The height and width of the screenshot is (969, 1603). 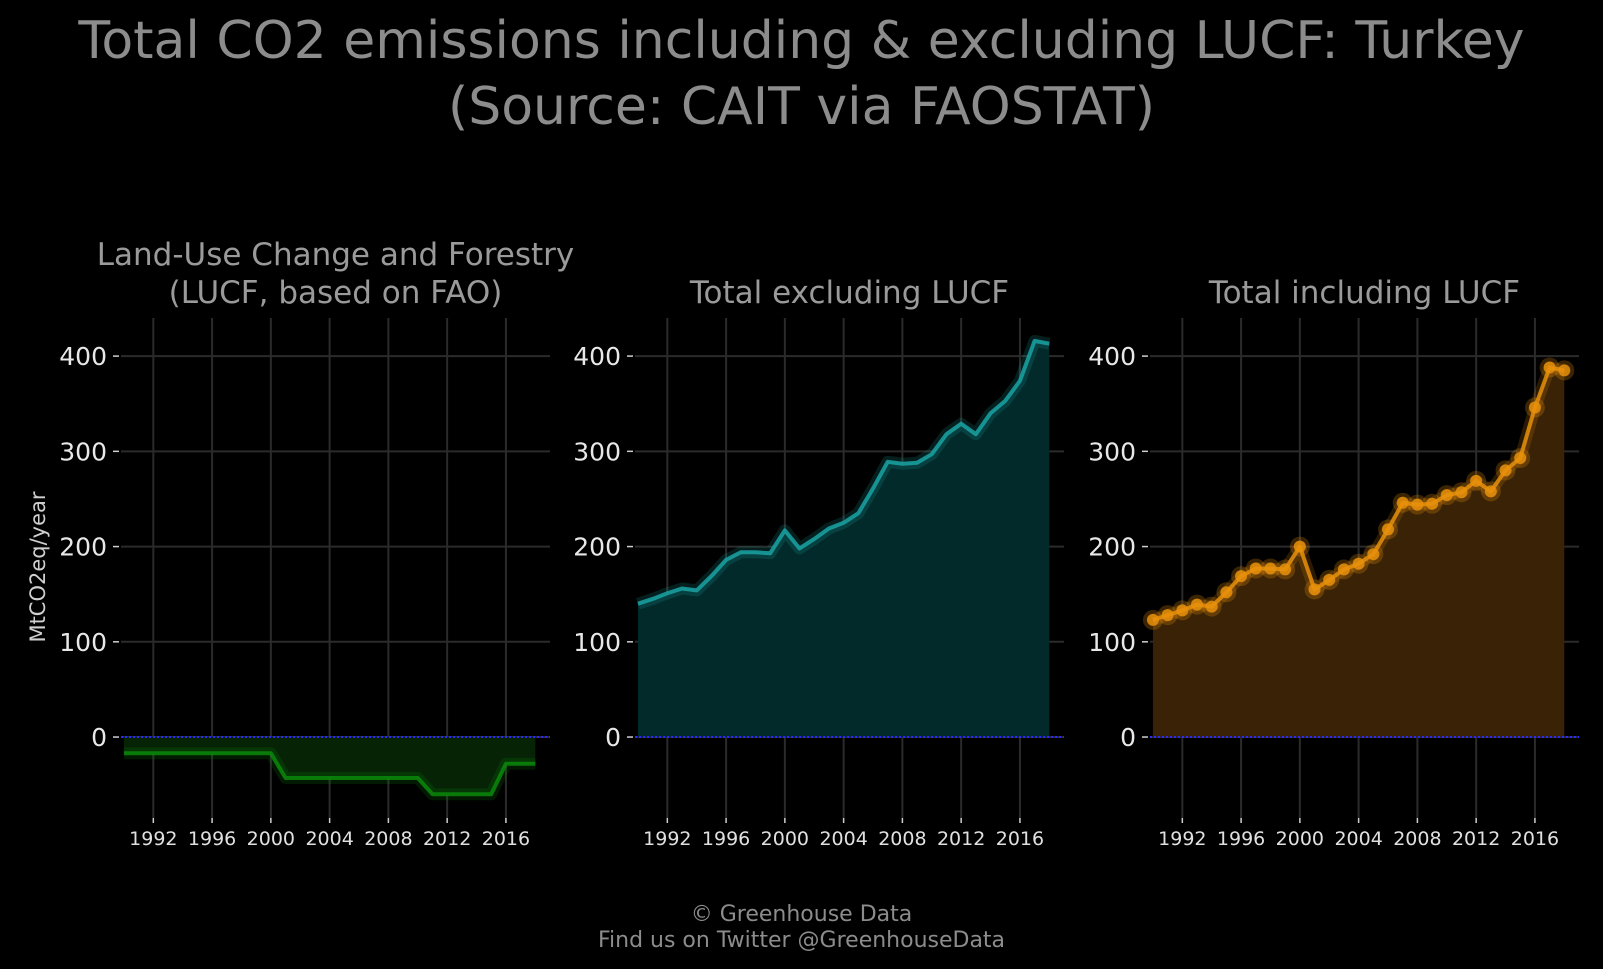 I want to click on chart-title-line-2: (Source: CAIT via FAOSTAT), so click(x=801, y=107).